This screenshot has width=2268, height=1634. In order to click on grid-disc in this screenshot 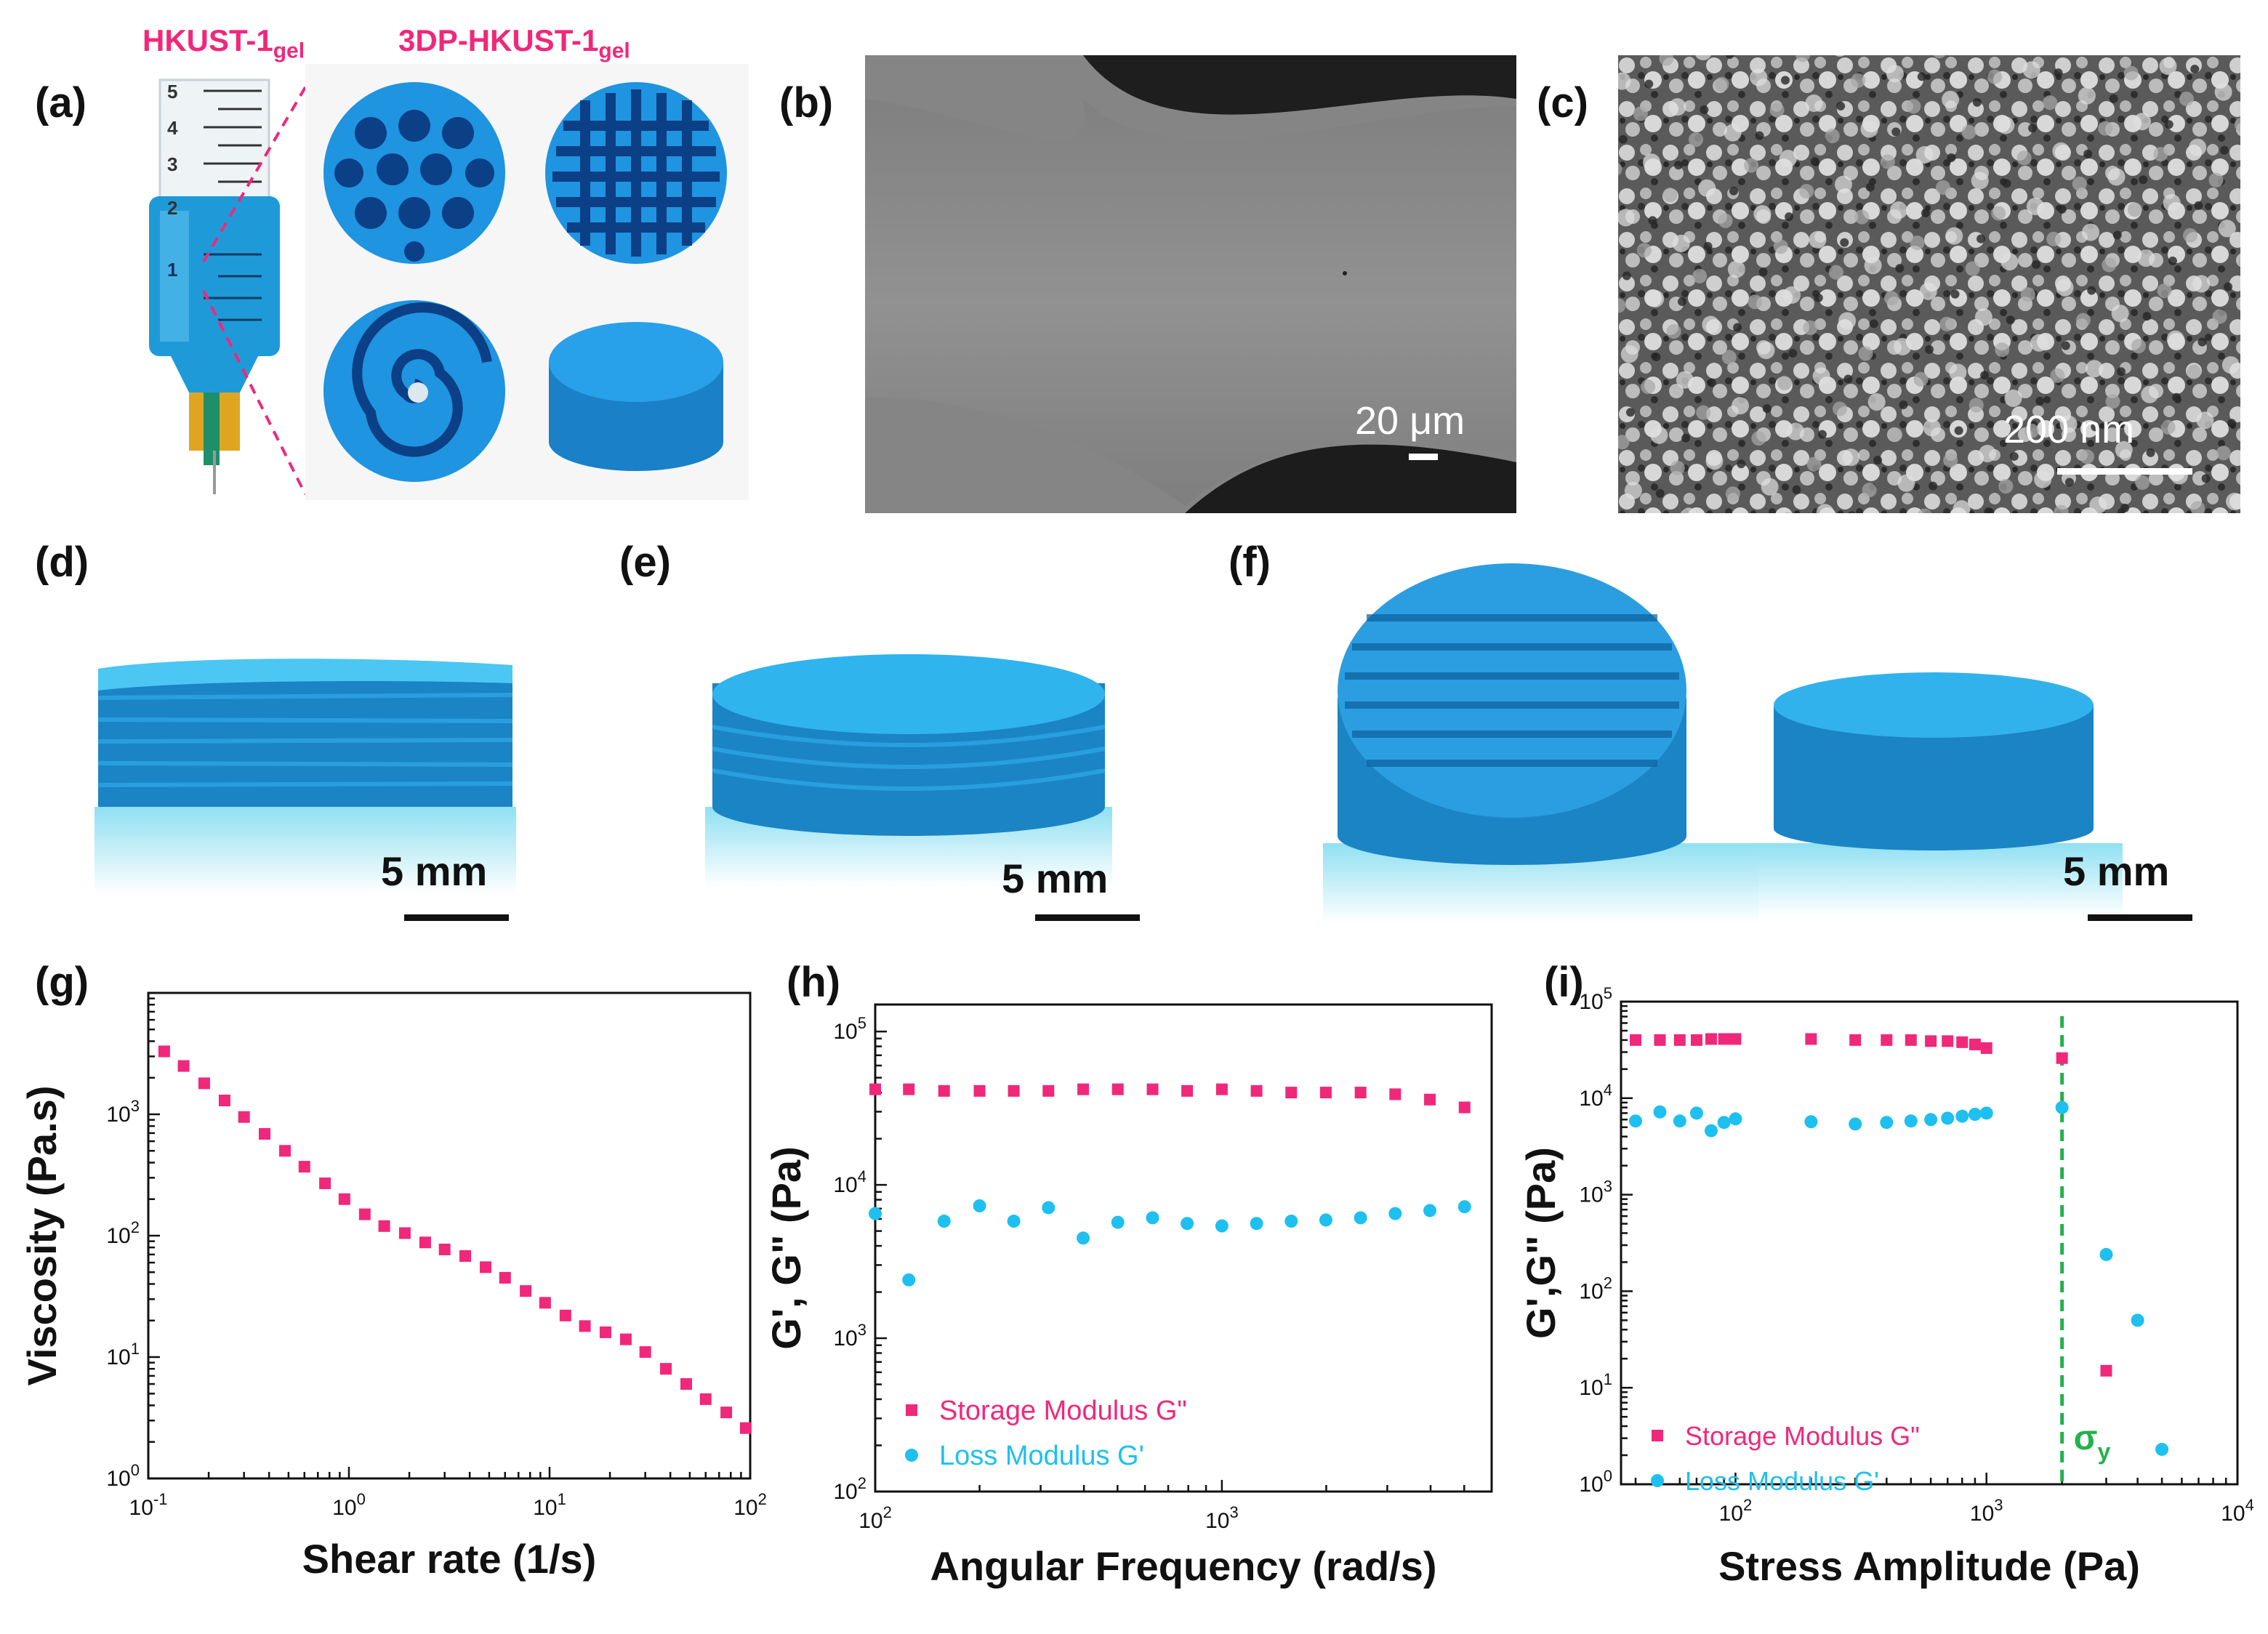, I will do `click(636, 173)`.